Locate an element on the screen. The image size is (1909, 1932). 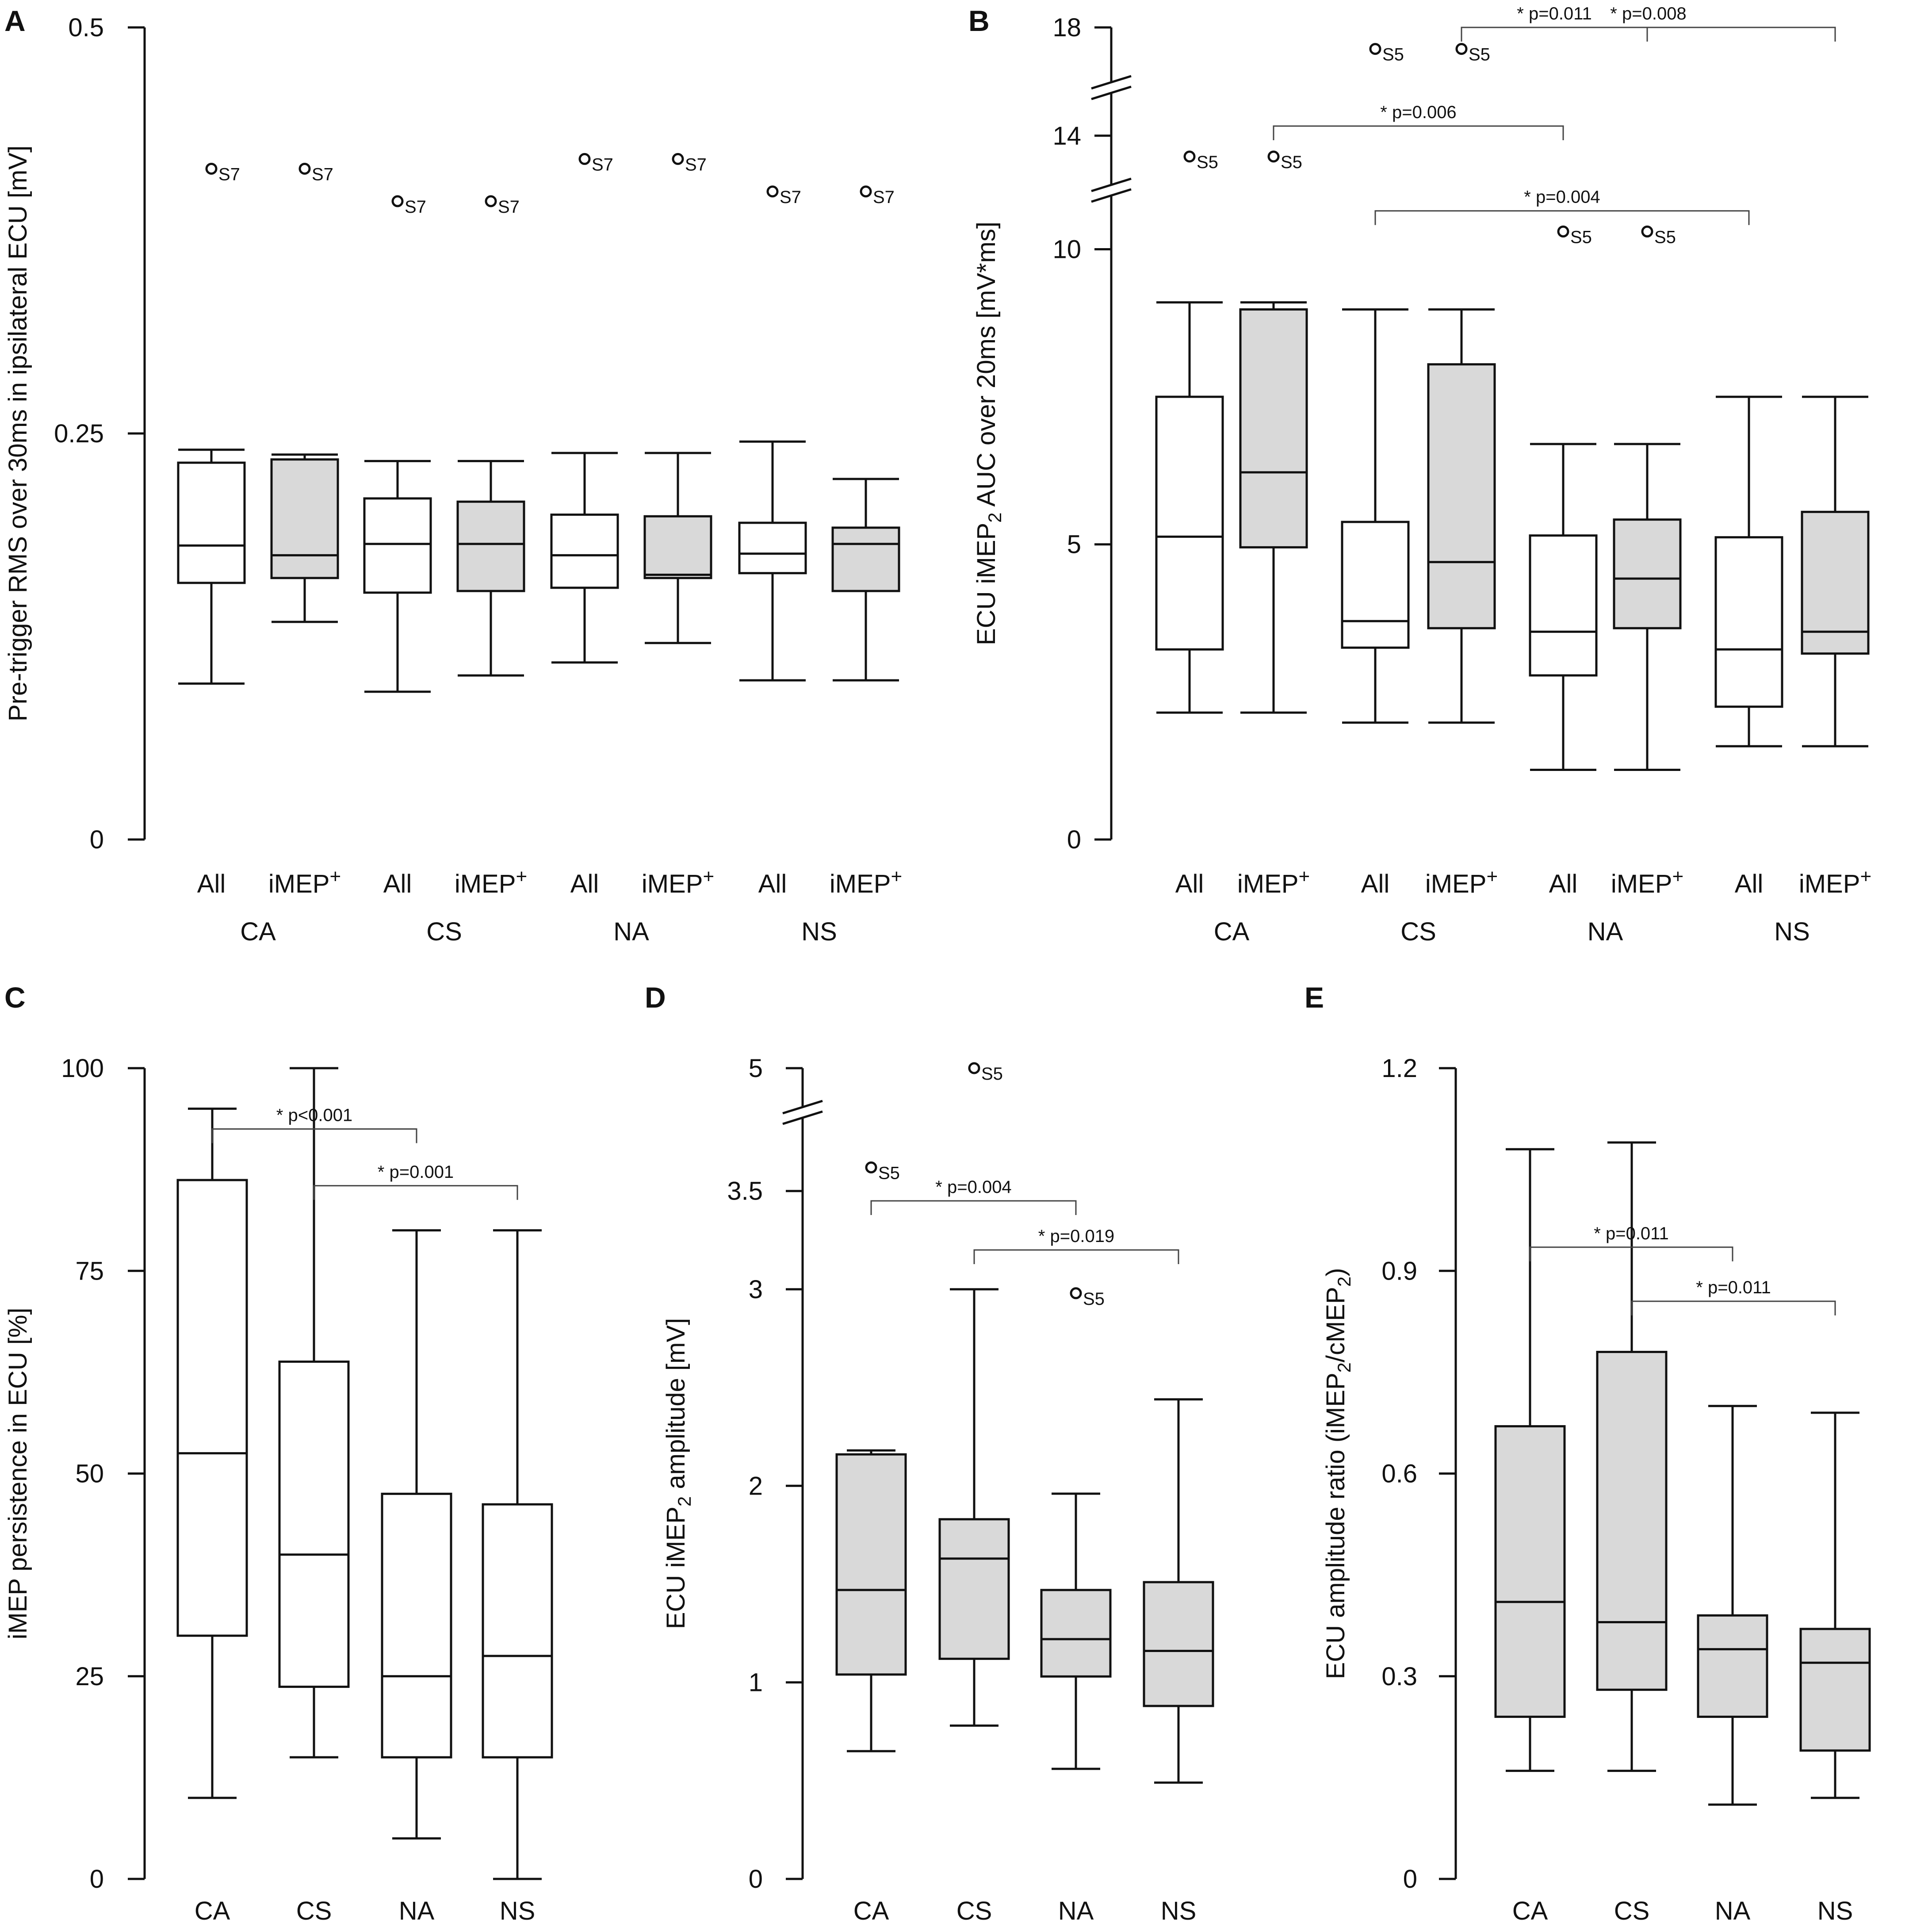
box-na-all is located at coordinates (1563, 607).